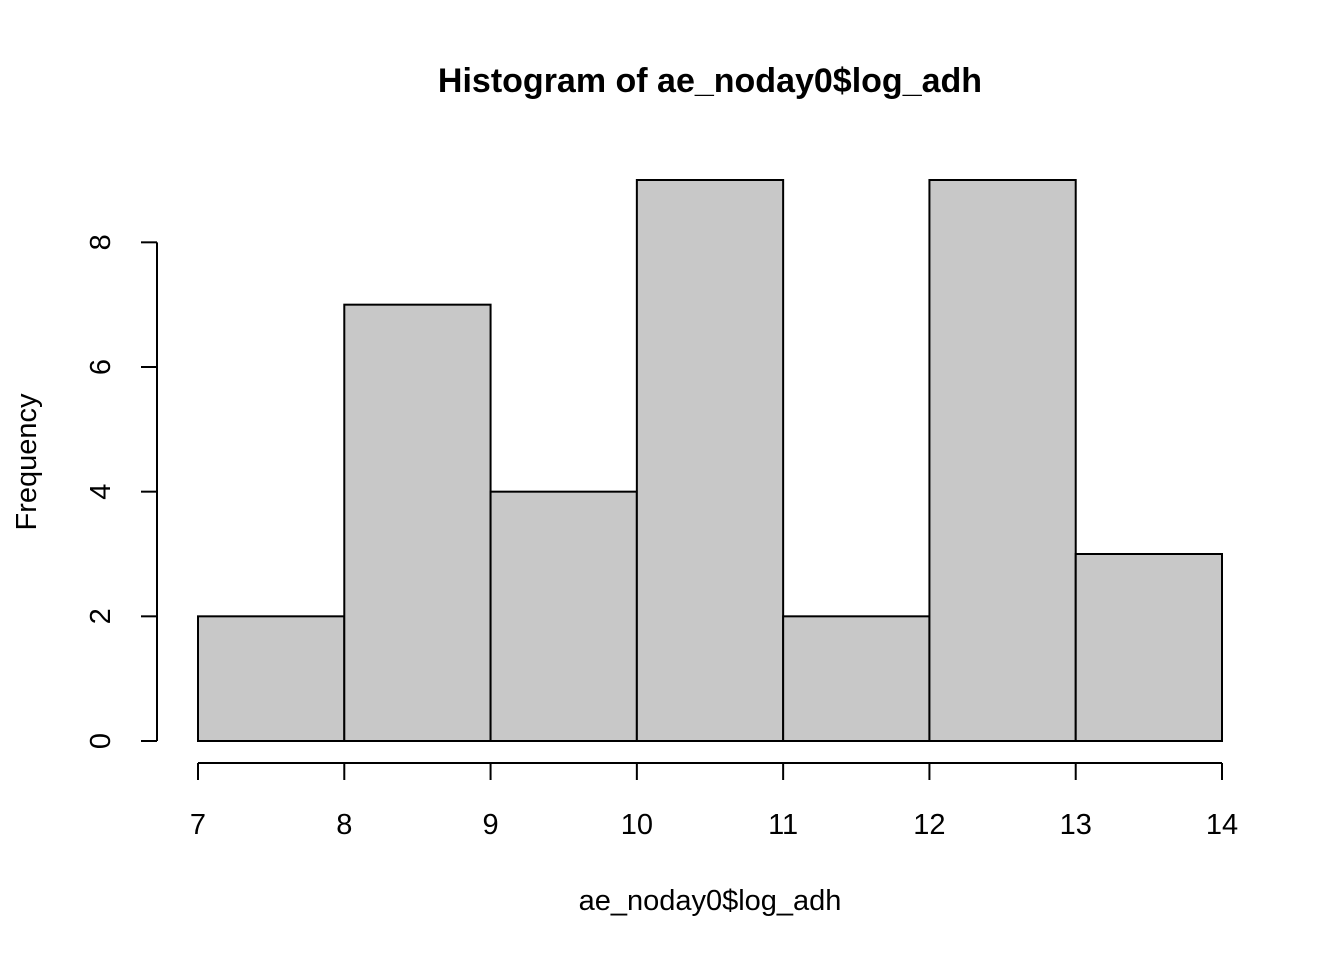 This screenshot has width=1344, height=960. Describe the element at coordinates (101, 616) in the screenshot. I see `y-tick-label-2: 2` at that location.